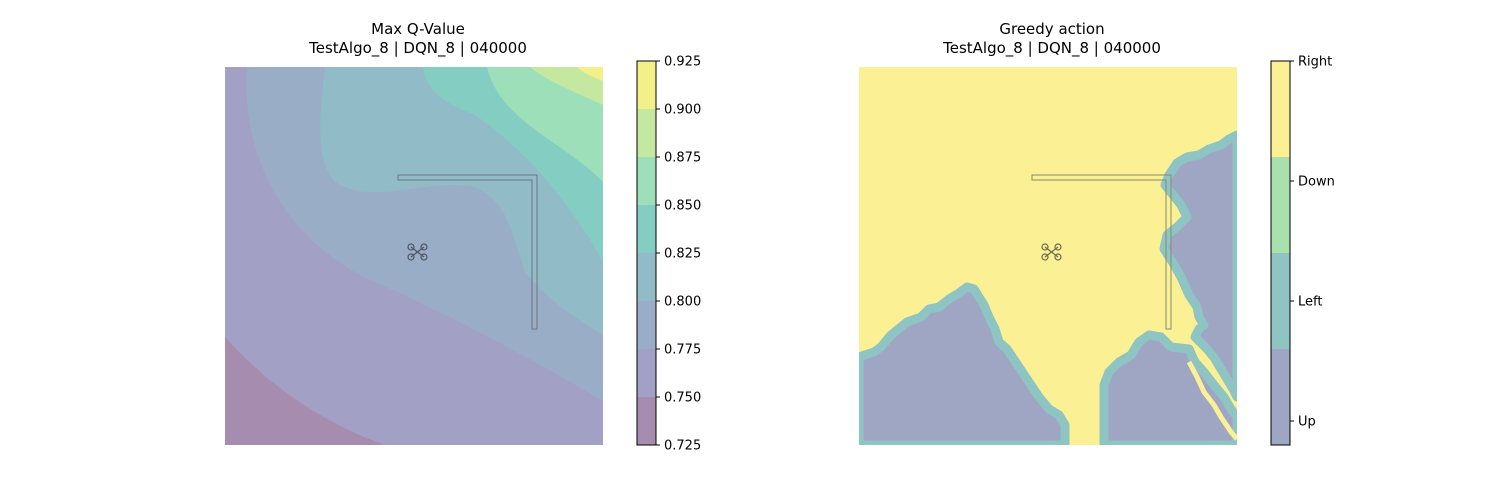 The width and height of the screenshot is (1500, 500). I want to click on colorbar-tick-label: 0.725, so click(682, 446).